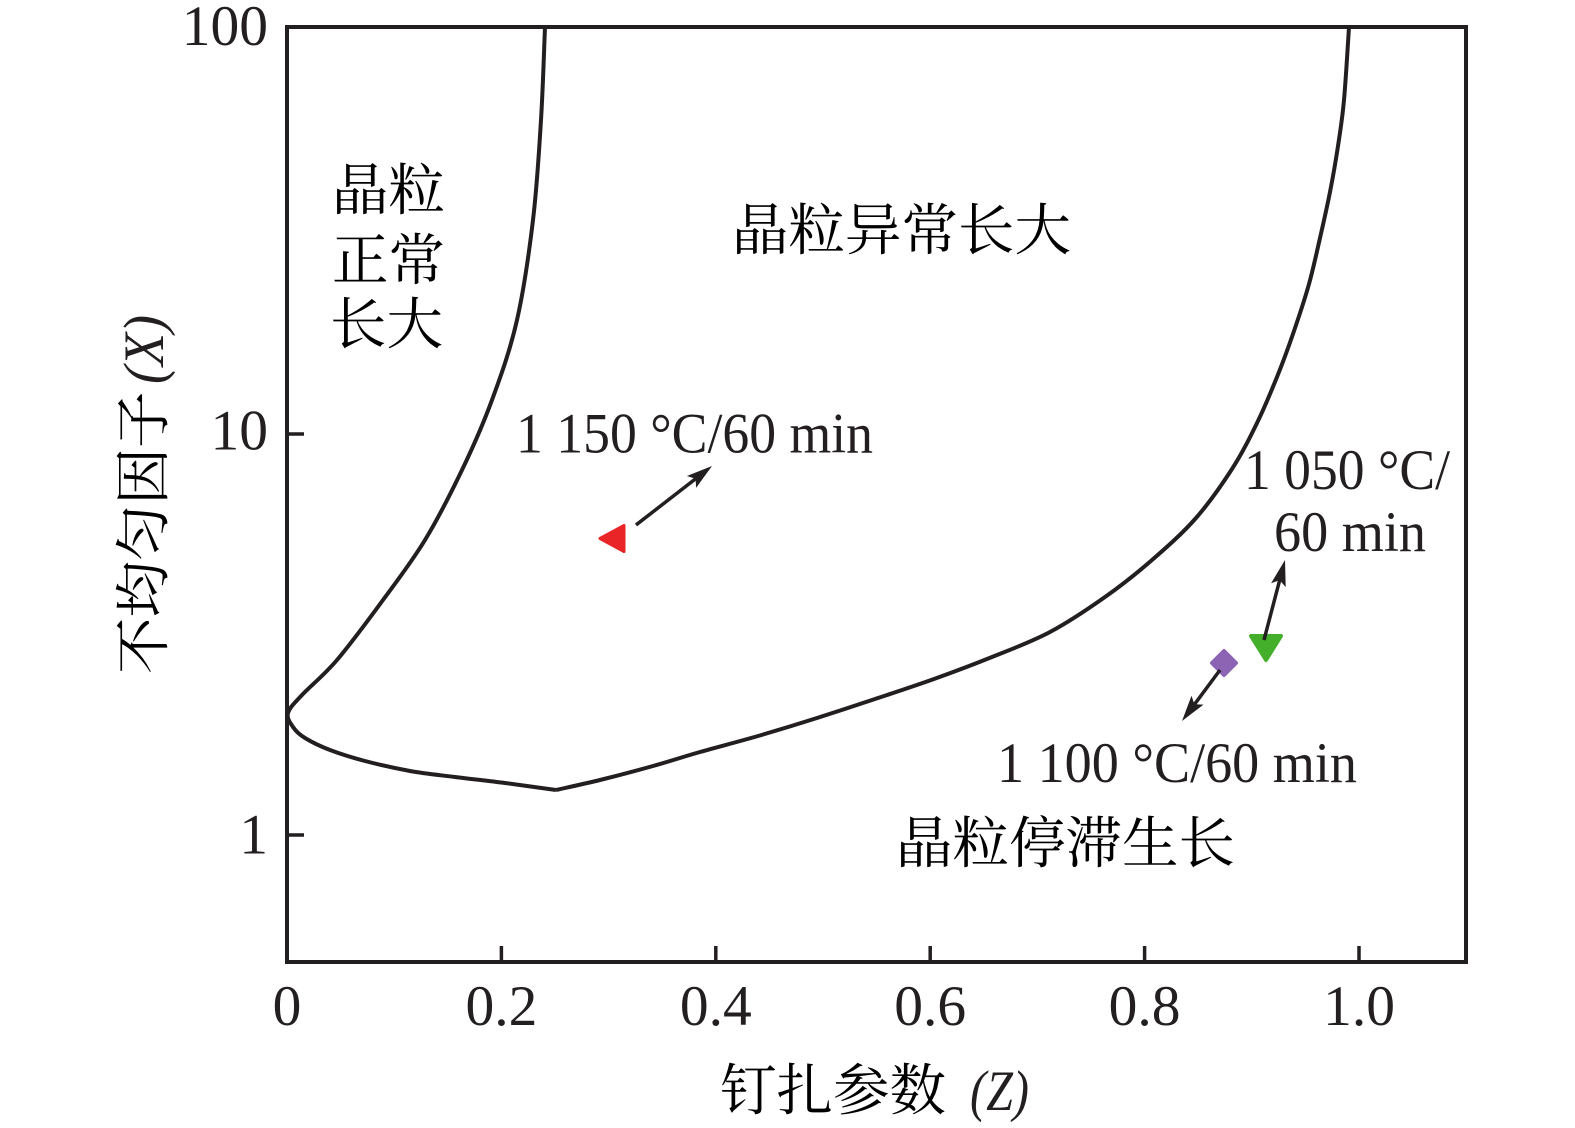 The width and height of the screenshot is (1575, 1128). Describe the element at coordinates (1347, 470) in the screenshot. I see `svg-text: 1 050 °C/` at that location.